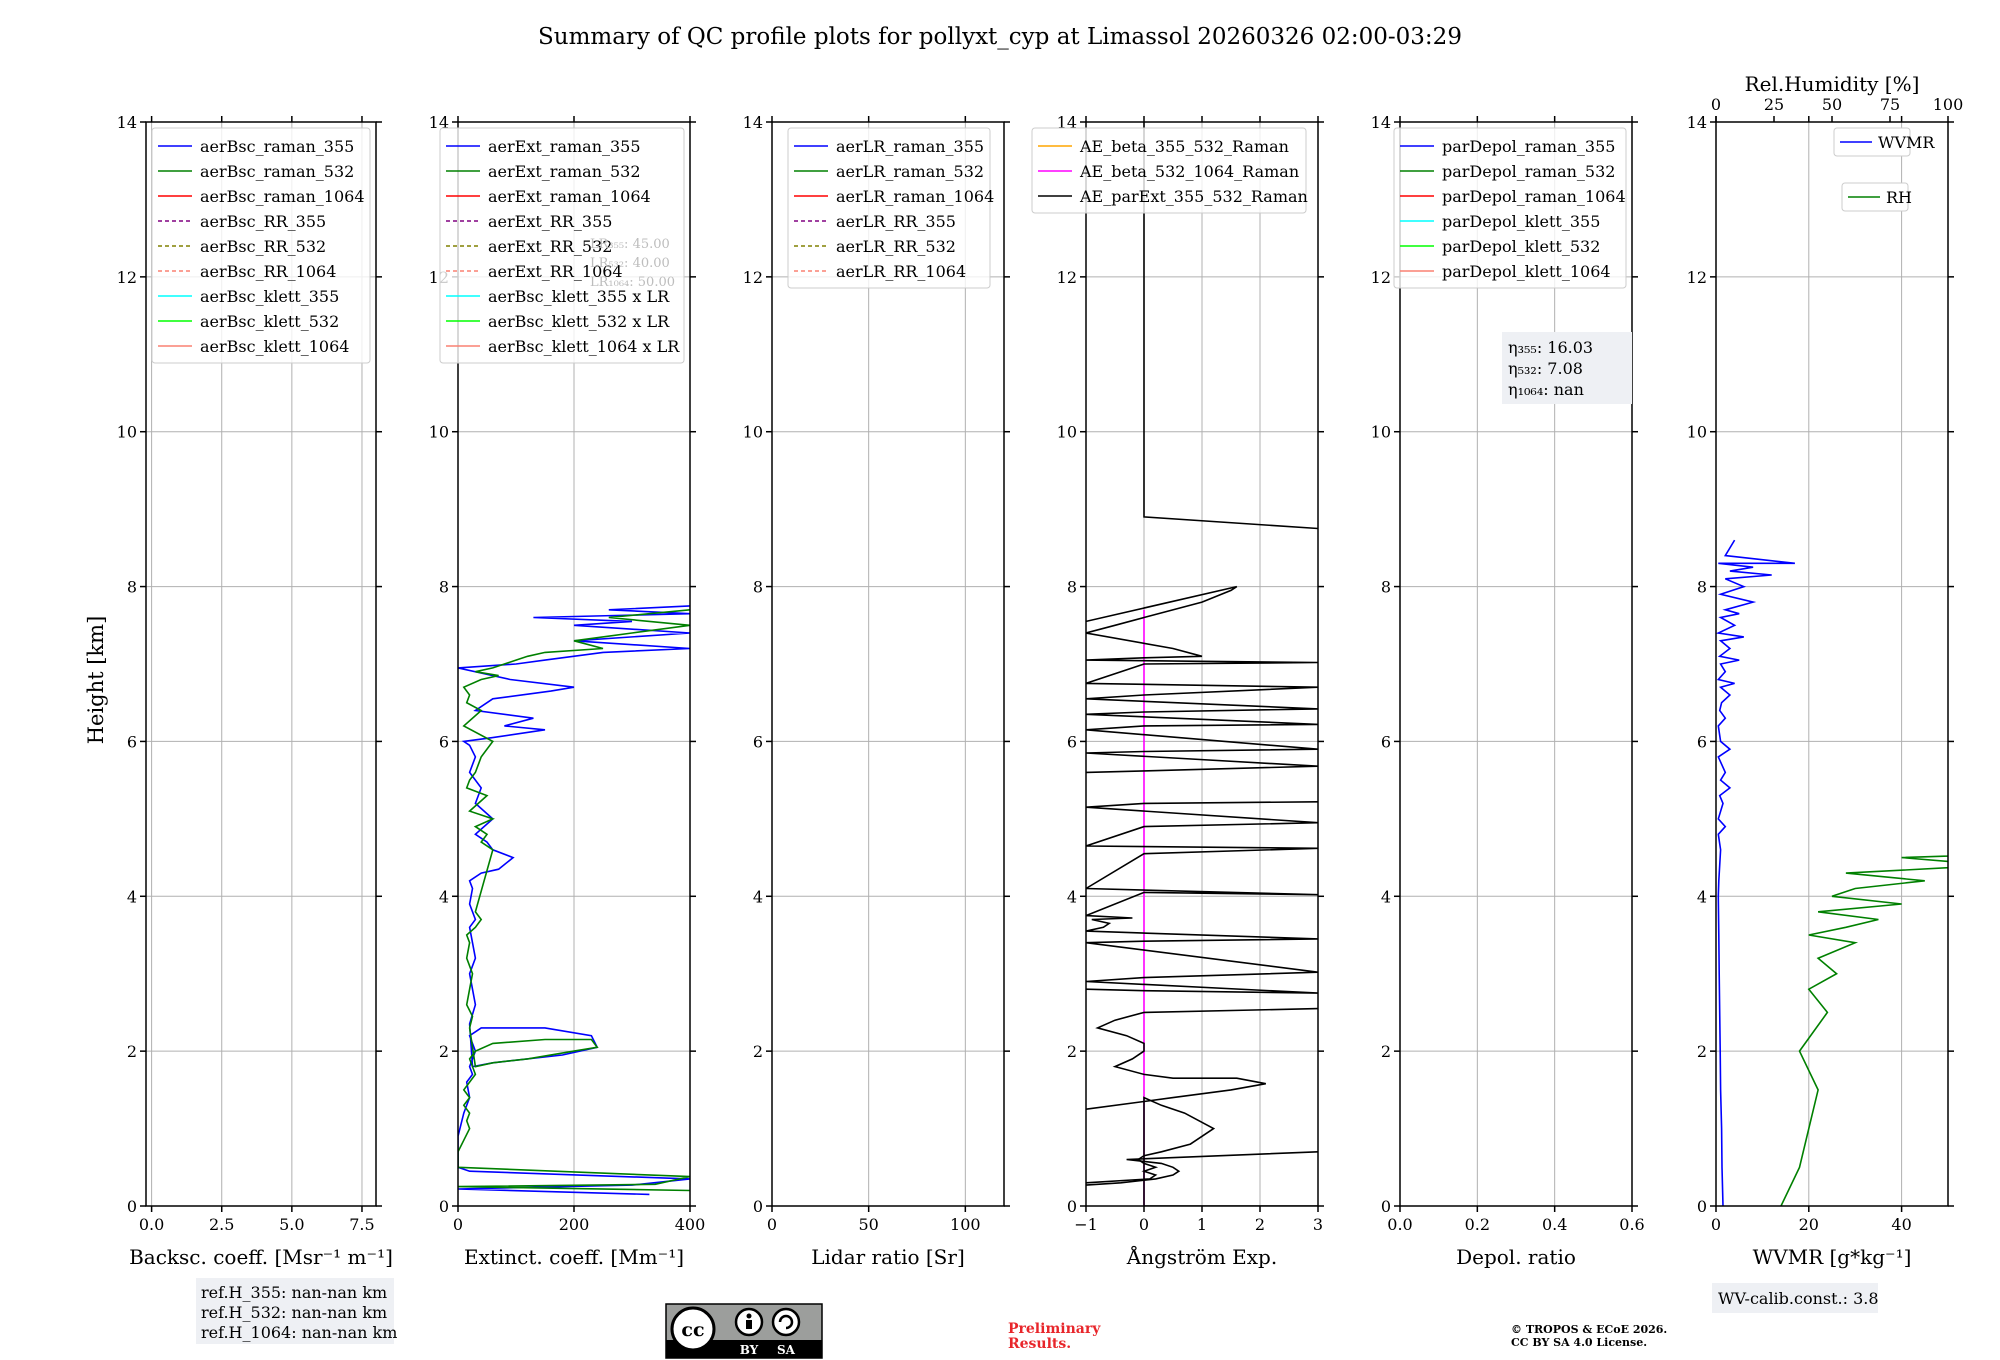 The image size is (2000, 1360). Describe the element at coordinates (1189, 171) in the screenshot. I see `legend-label: AE_beta_532_1064_Raman` at that location.